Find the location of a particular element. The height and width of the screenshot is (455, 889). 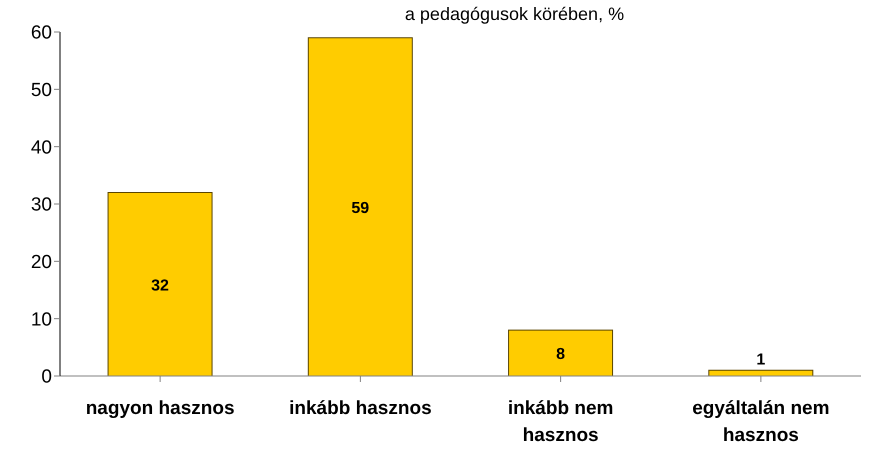

x-tick-label: nagyon hasznos is located at coordinates (160, 408).